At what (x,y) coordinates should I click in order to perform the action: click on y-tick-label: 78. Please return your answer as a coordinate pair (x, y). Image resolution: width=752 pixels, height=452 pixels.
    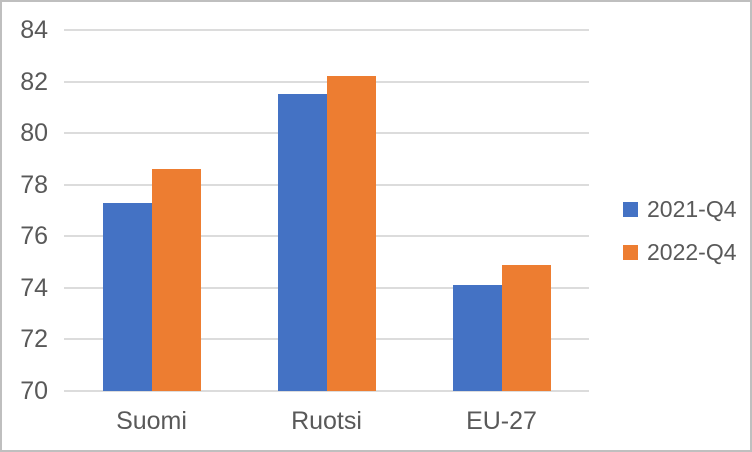
    Looking at the image, I should click on (34, 184).